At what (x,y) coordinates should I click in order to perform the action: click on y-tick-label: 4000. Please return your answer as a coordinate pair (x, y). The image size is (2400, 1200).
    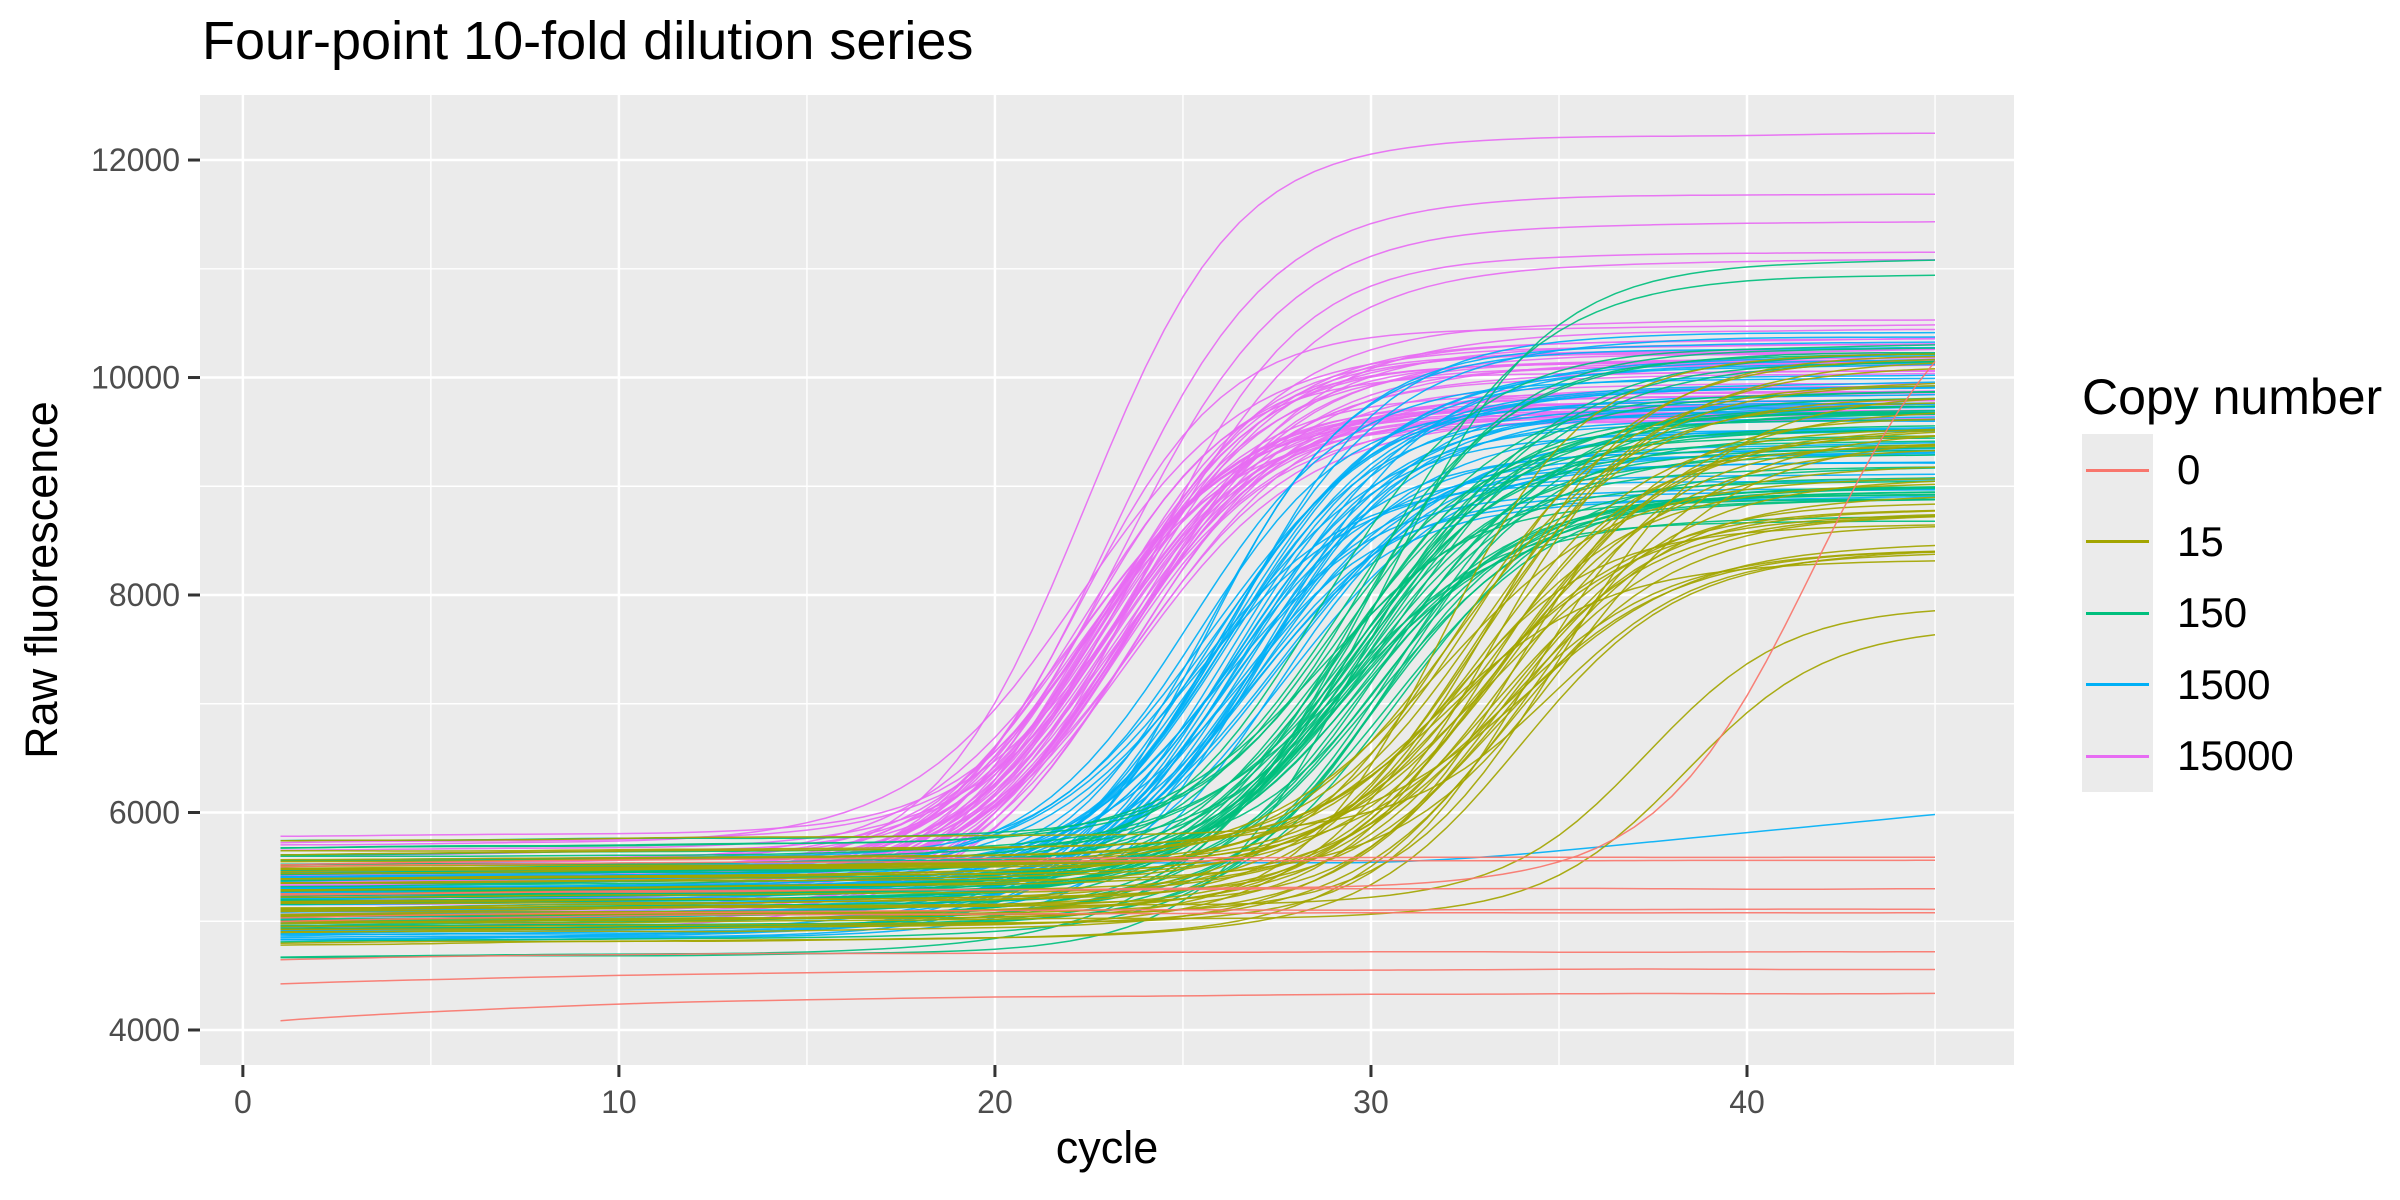
    Looking at the image, I should click on (144, 1030).